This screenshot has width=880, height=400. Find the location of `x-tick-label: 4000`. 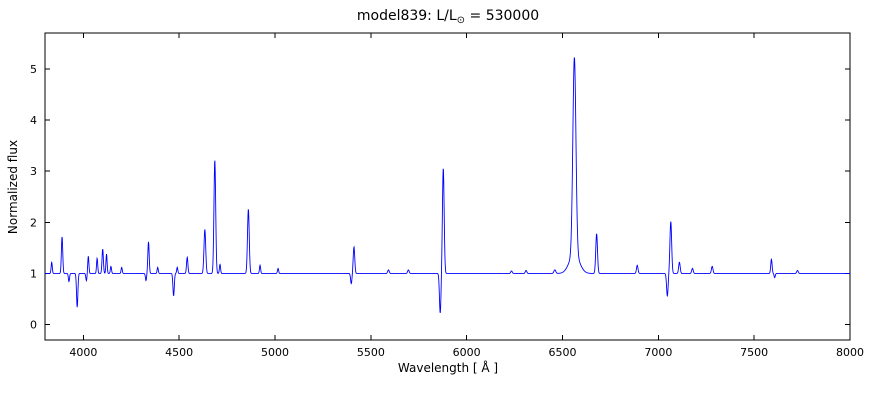

x-tick-label: 4000 is located at coordinates (83, 352).